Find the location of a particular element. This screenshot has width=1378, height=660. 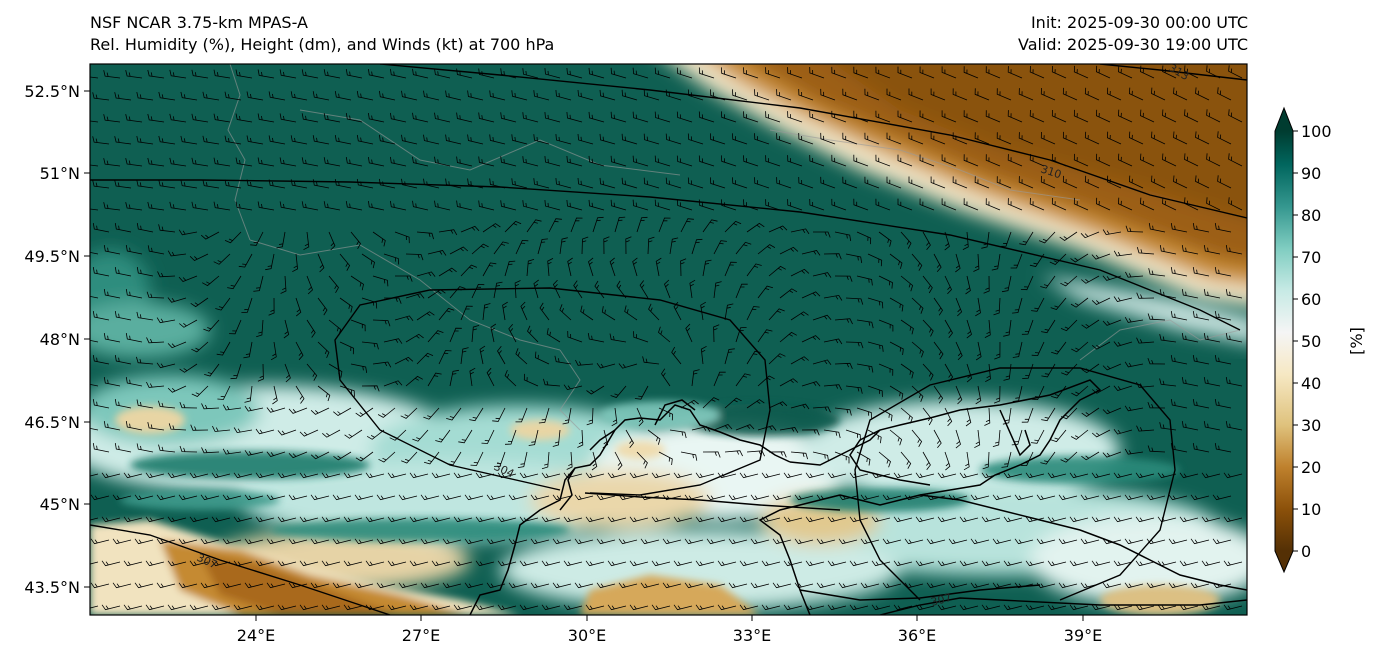

lon-tick-label: 27°E is located at coordinates (421, 635).